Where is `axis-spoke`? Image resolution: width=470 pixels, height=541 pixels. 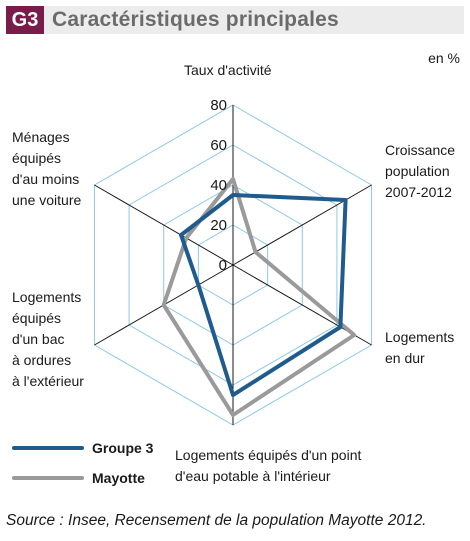
axis-spoke is located at coordinates (164, 225).